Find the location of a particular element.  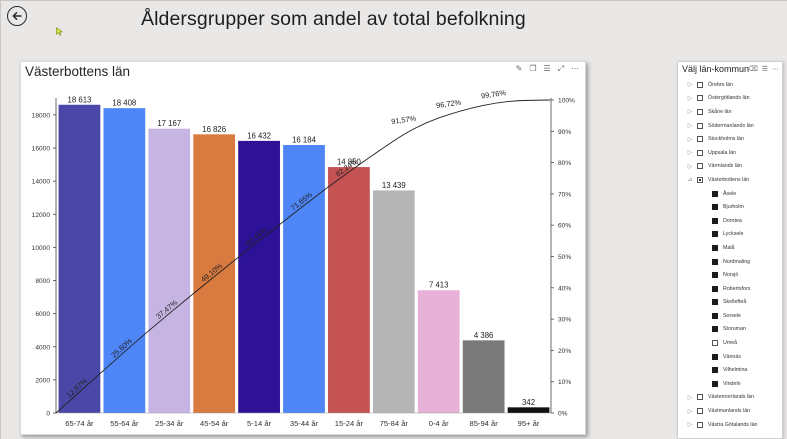

slicer-child-item: Malå is located at coordinates (730, 248).